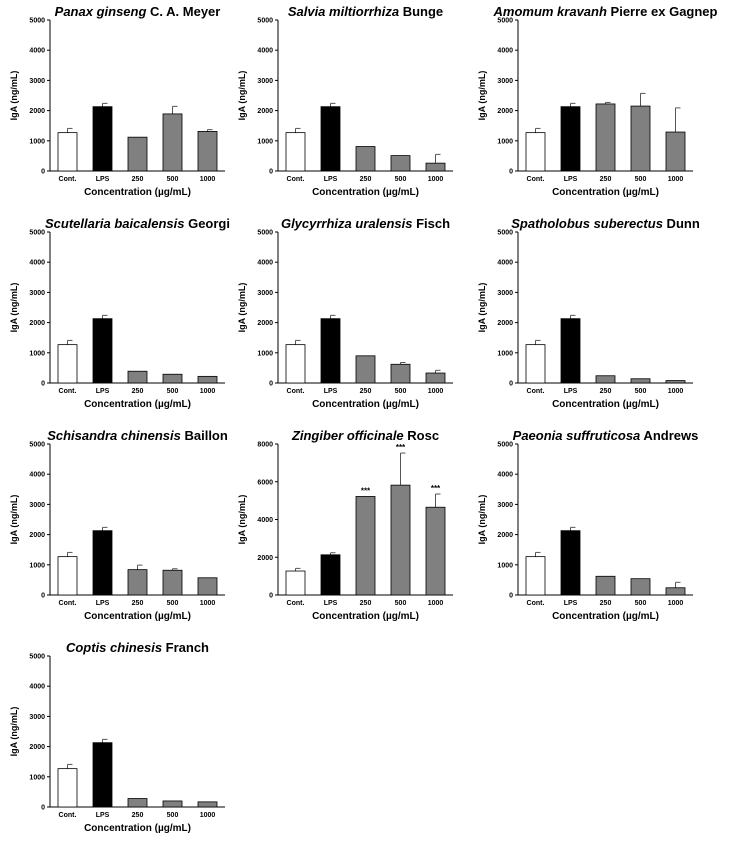 The image size is (750, 851). Describe the element at coordinates (577, 435) in the screenshot. I see `chart-title-species: Paeonia suffruticosa` at that location.